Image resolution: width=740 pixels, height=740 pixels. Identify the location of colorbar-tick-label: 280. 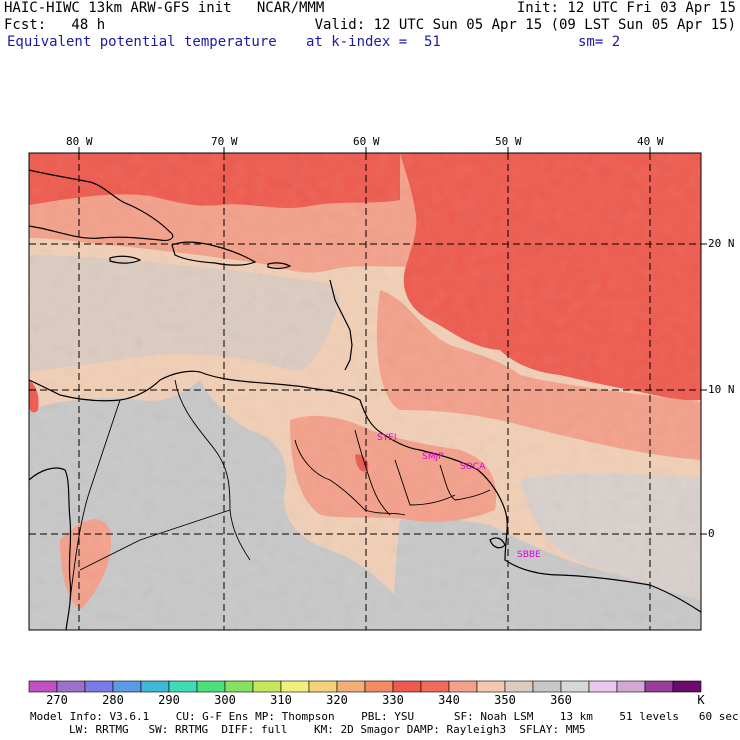
(113, 700).